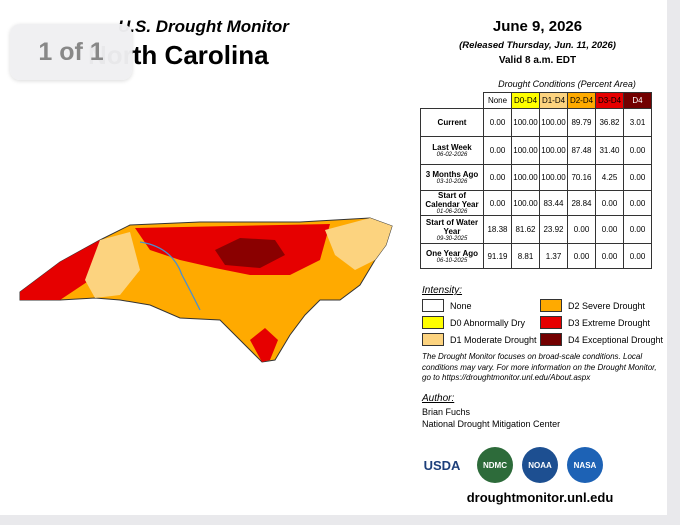 This screenshot has height=525, width=680. Describe the element at coordinates (609, 177) in the screenshot. I see `cell-value: 4.25` at that location.